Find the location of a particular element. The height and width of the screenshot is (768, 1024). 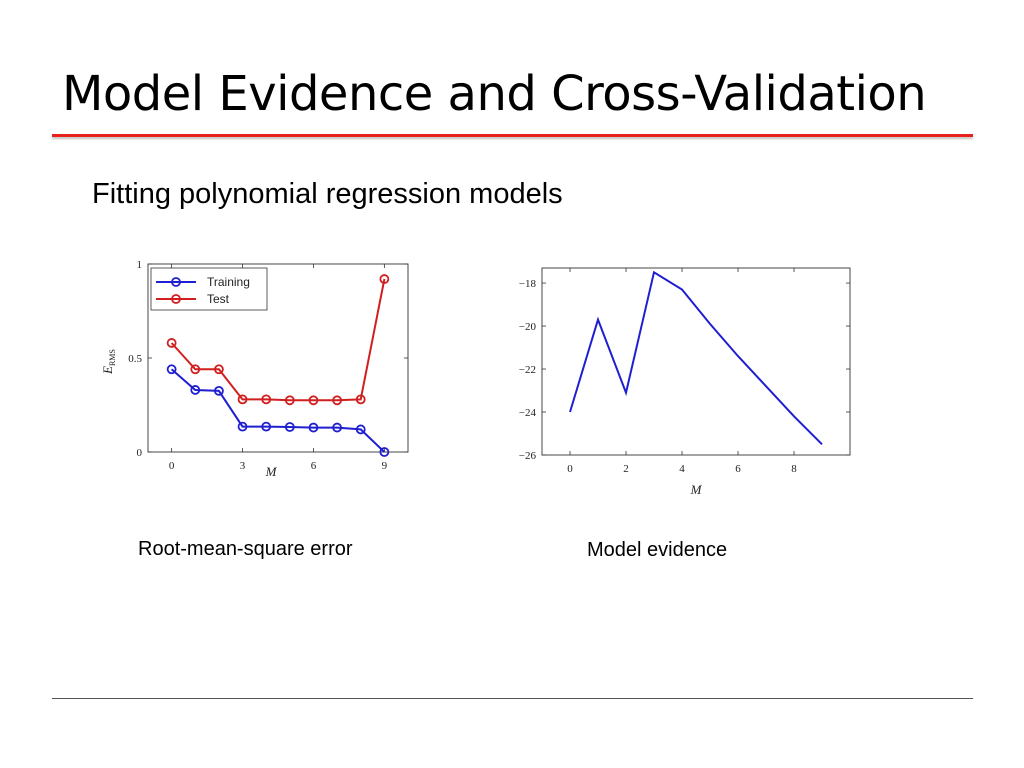

y-tick-label: −26 is located at coordinates (528, 456).